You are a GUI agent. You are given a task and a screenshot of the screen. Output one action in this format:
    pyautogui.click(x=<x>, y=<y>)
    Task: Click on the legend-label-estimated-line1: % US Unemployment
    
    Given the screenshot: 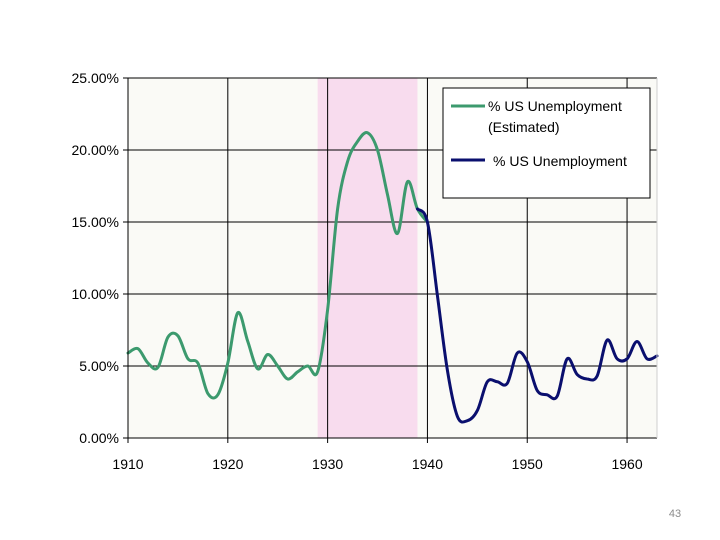 What is the action you would take?
    pyautogui.click(x=555, y=106)
    